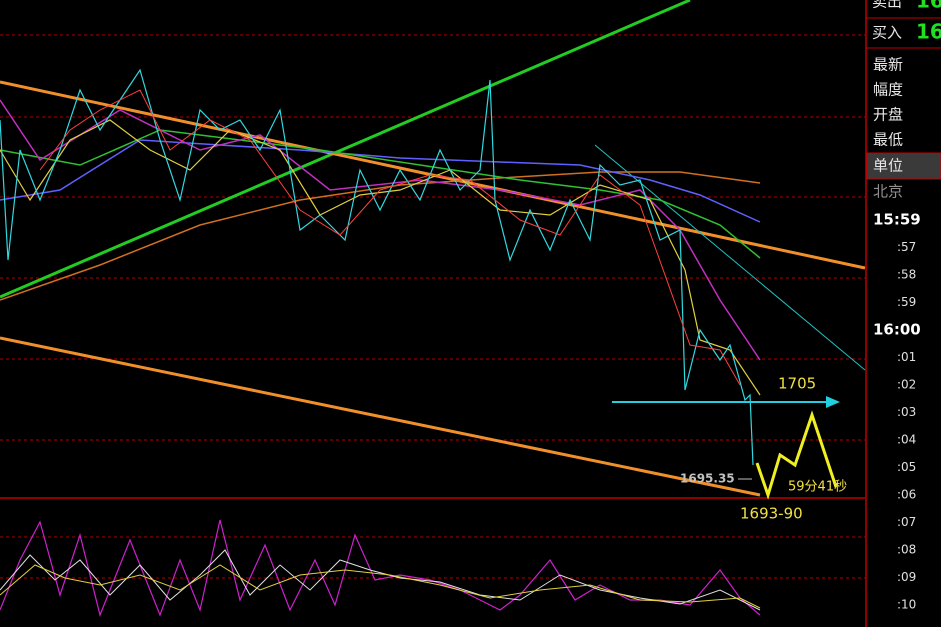 The image size is (941, 627). What do you see at coordinates (888, 90) in the screenshot?
I see `row-label: 幅度` at bounding box center [888, 90].